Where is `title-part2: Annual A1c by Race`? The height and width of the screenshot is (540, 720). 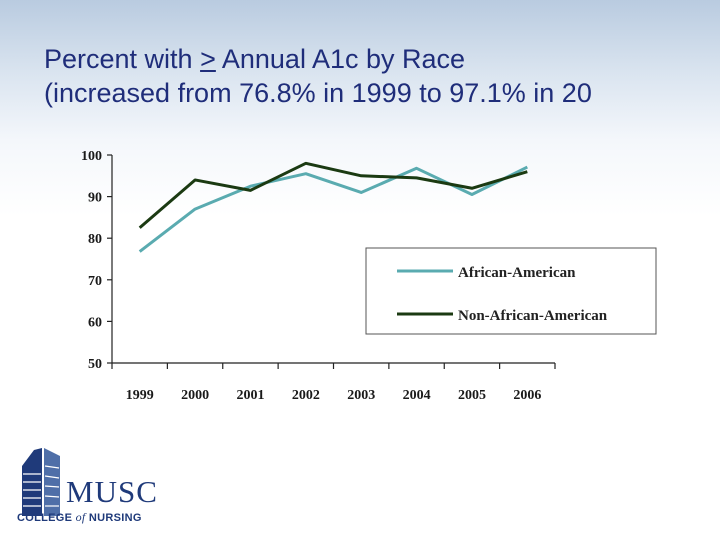
title-part2: Annual A1c by Race is located at coordinates (340, 59).